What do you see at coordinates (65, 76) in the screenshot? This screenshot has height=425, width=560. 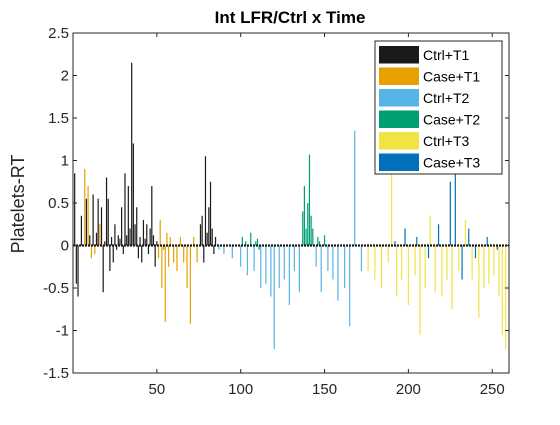 I see `y-tick-label: 2` at bounding box center [65, 76].